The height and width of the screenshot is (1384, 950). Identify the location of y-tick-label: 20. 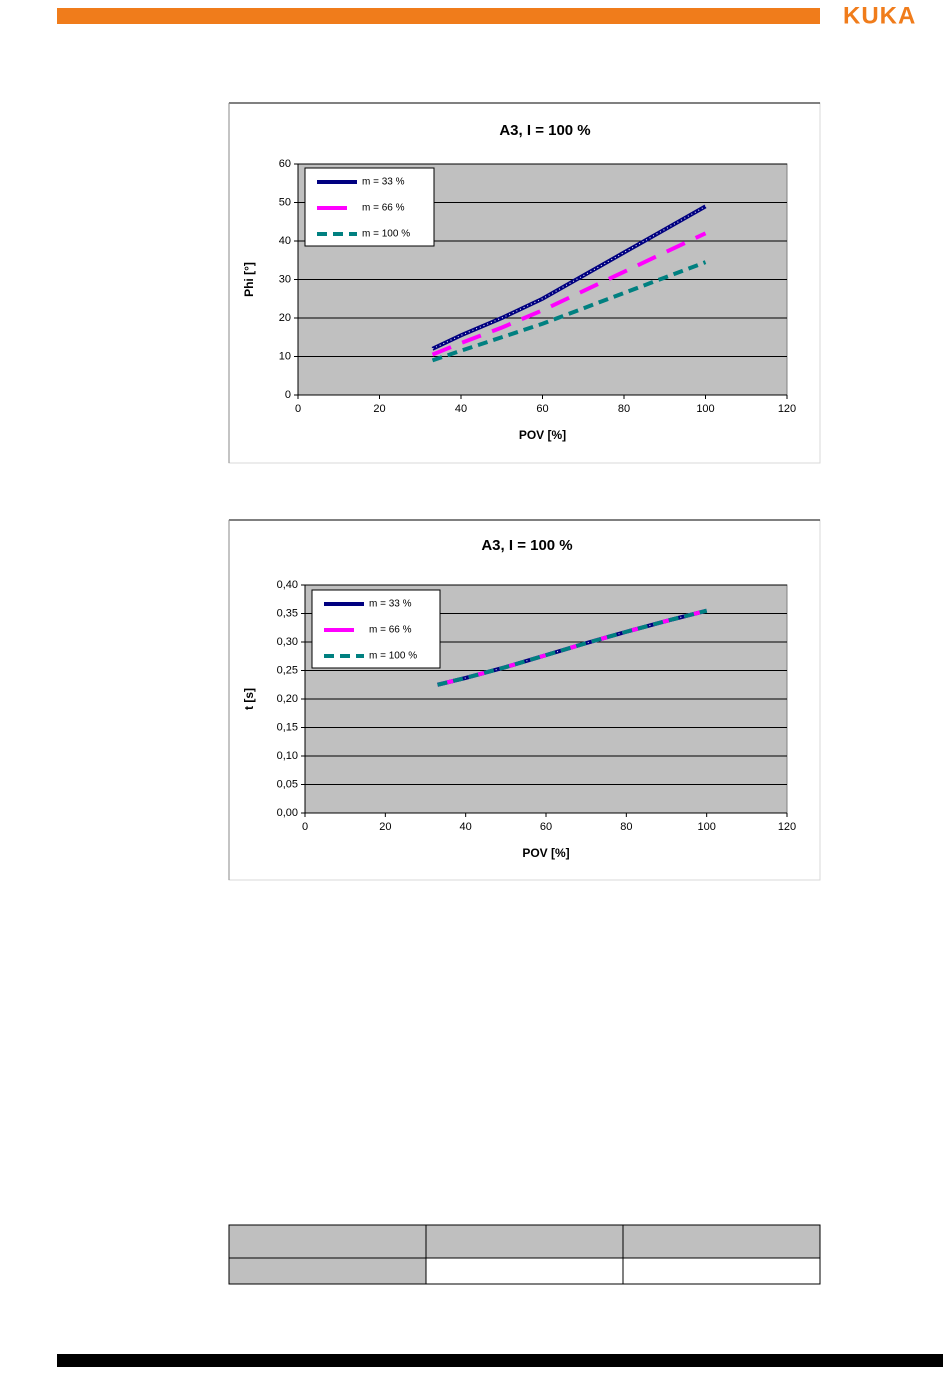
(285, 318).